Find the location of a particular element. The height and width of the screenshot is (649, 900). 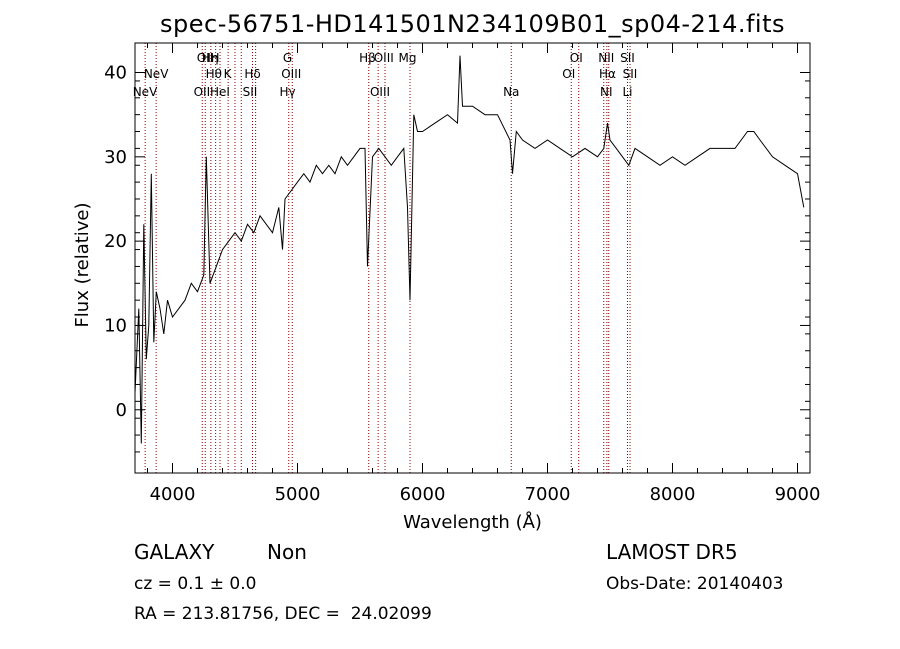

y-tick-label: 40 is located at coordinates (115, 73).